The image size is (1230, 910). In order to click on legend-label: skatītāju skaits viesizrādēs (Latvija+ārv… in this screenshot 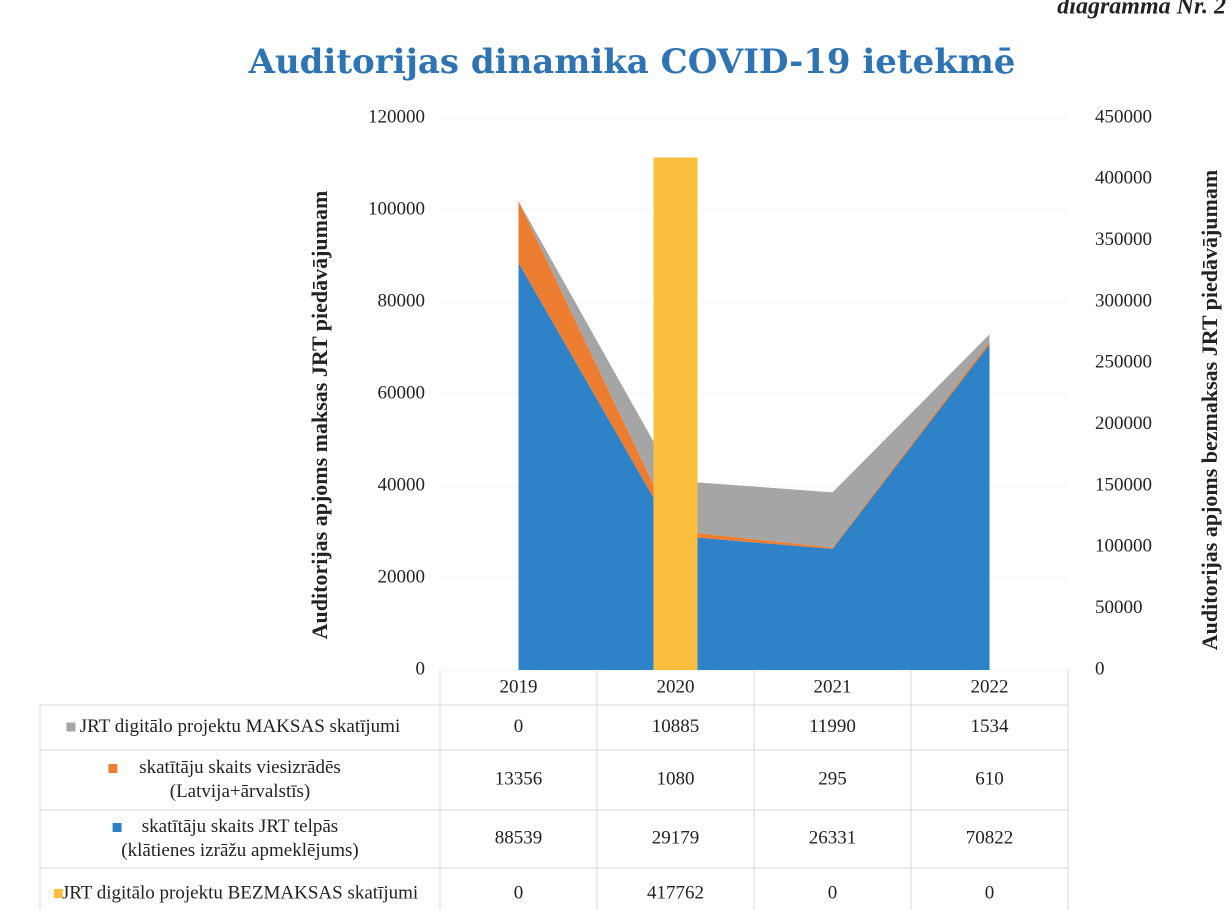, I will do `click(240, 779)`.